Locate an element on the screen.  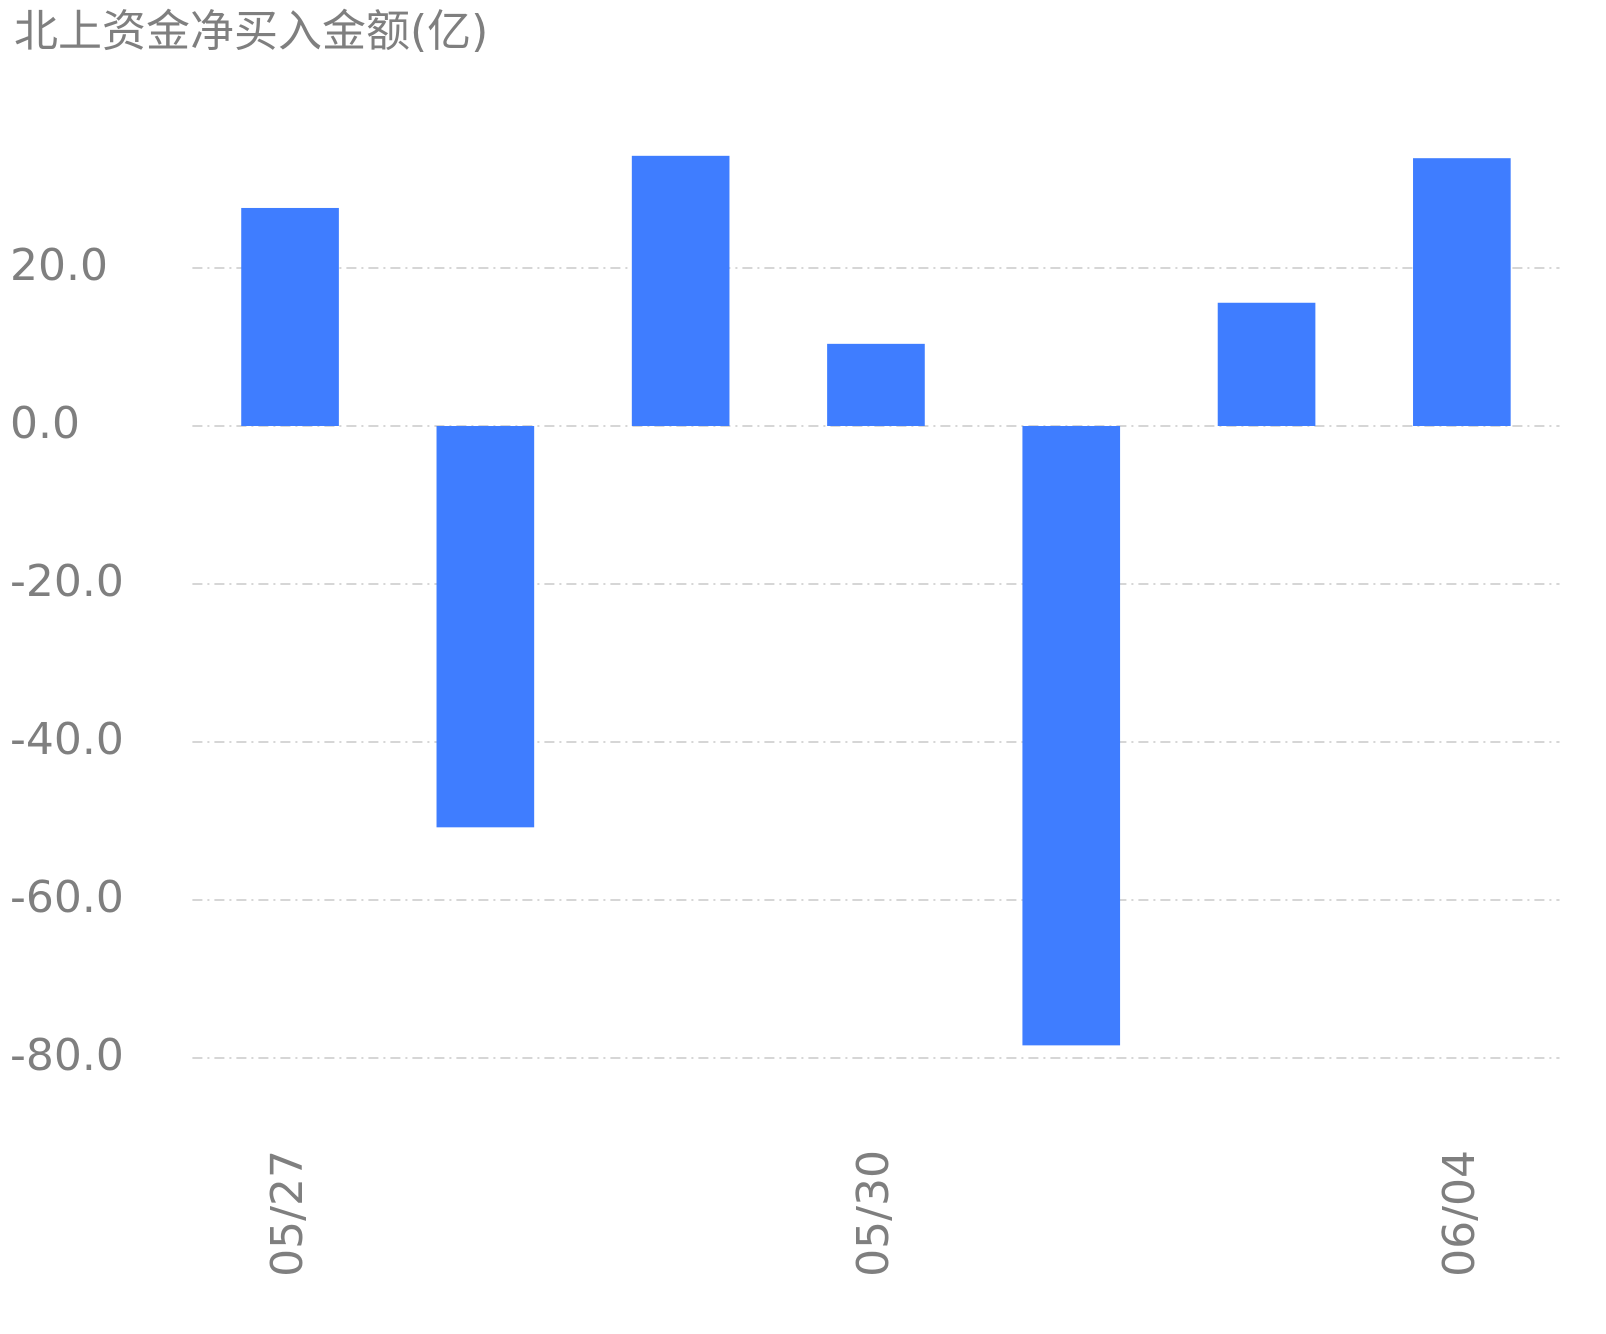
y-tick-label: -40.0 is located at coordinates (67, 739).